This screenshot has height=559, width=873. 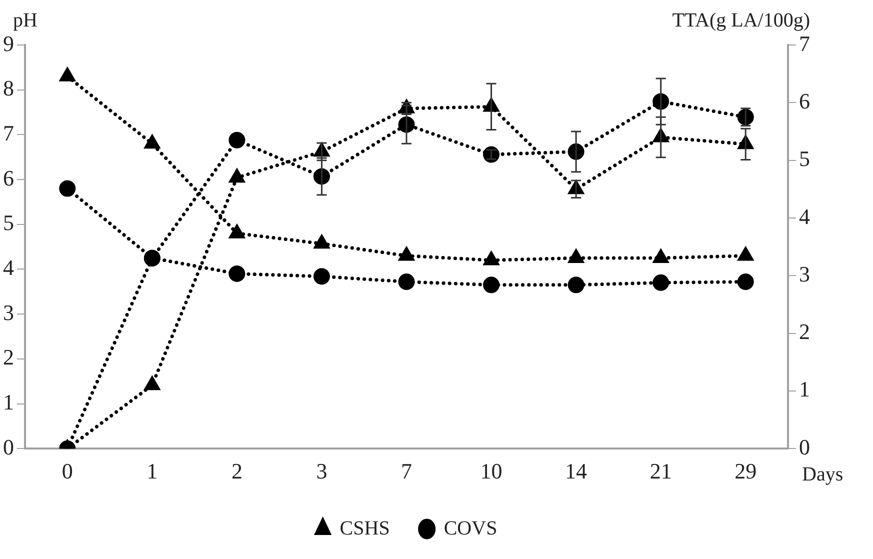 I want to click on y-tick-label: 1, so click(x=8, y=402).